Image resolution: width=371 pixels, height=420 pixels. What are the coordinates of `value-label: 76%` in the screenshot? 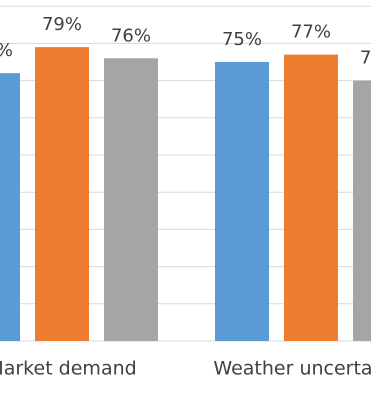 It's located at (131, 35).